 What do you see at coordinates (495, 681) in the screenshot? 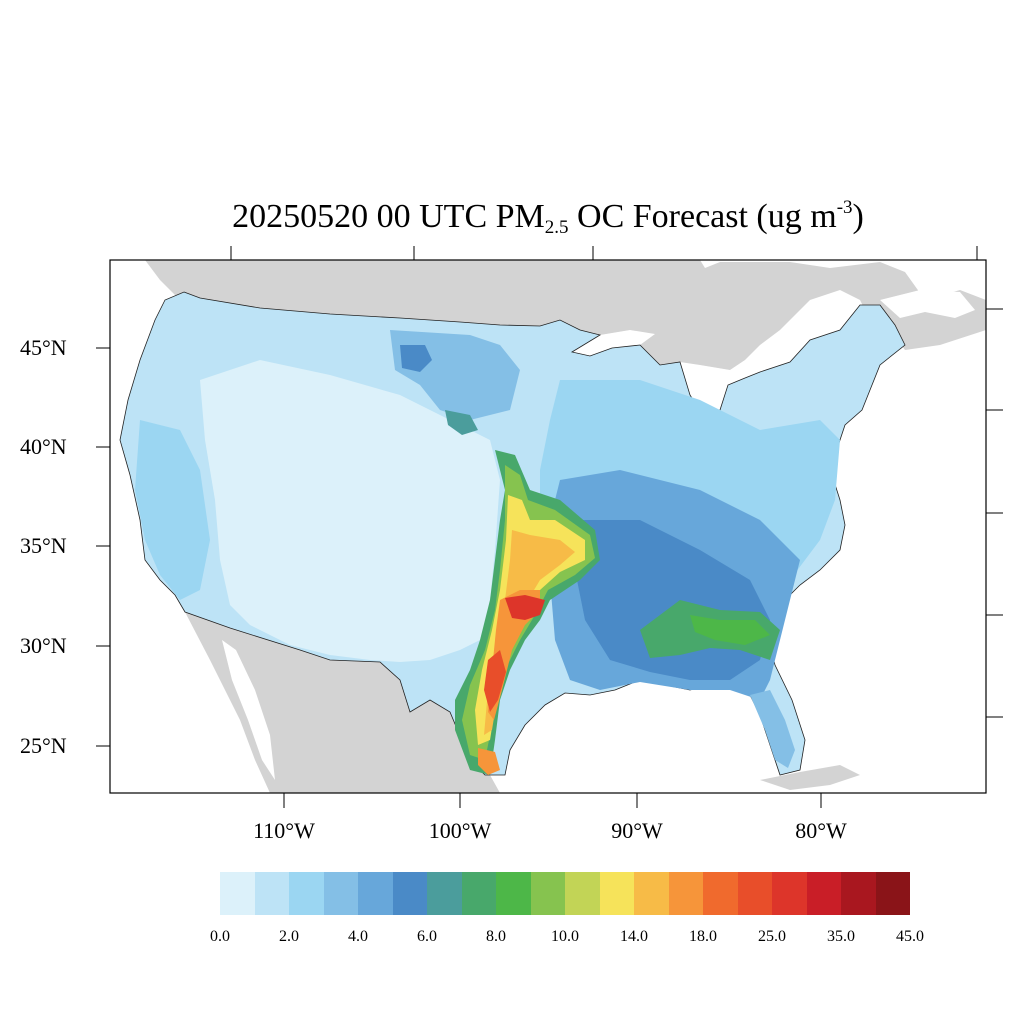
I see `plume-red-lower` at bounding box center [495, 681].